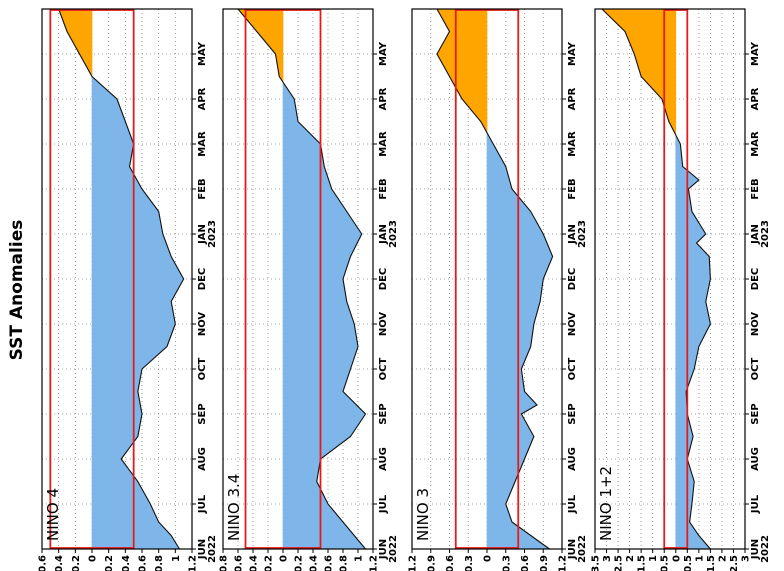 This screenshot has width=784, height=571. What do you see at coordinates (596, 563) in the screenshot?
I see `value-tick-label: 3.5` at bounding box center [596, 563].